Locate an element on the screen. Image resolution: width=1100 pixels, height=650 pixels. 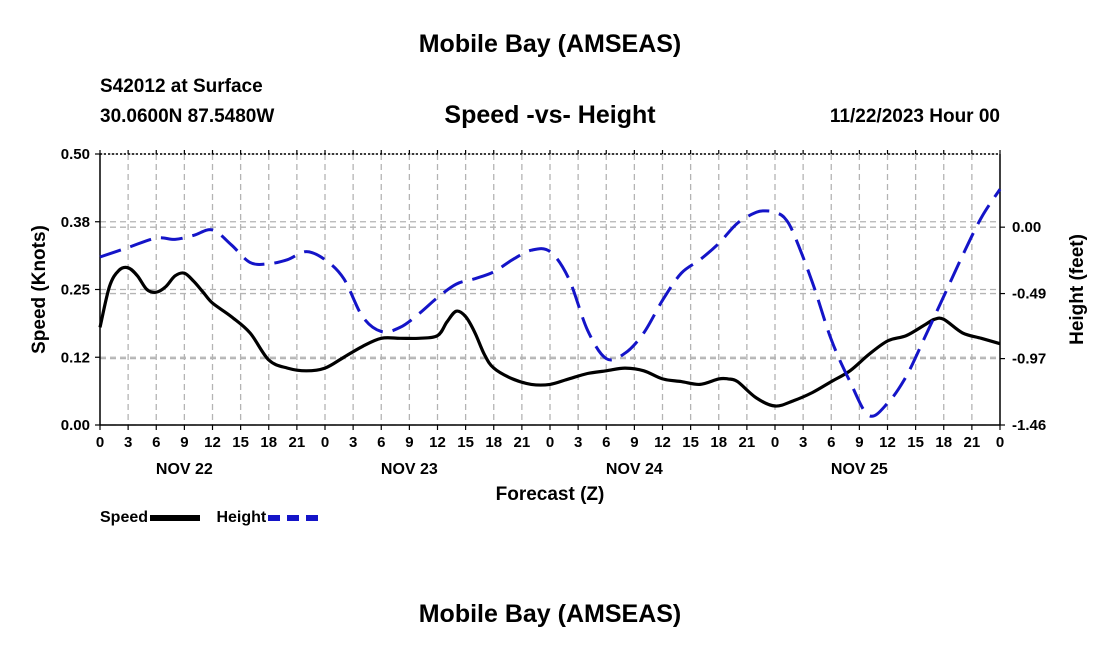
y2-tick-label: -0.97 is located at coordinates (1029, 359).